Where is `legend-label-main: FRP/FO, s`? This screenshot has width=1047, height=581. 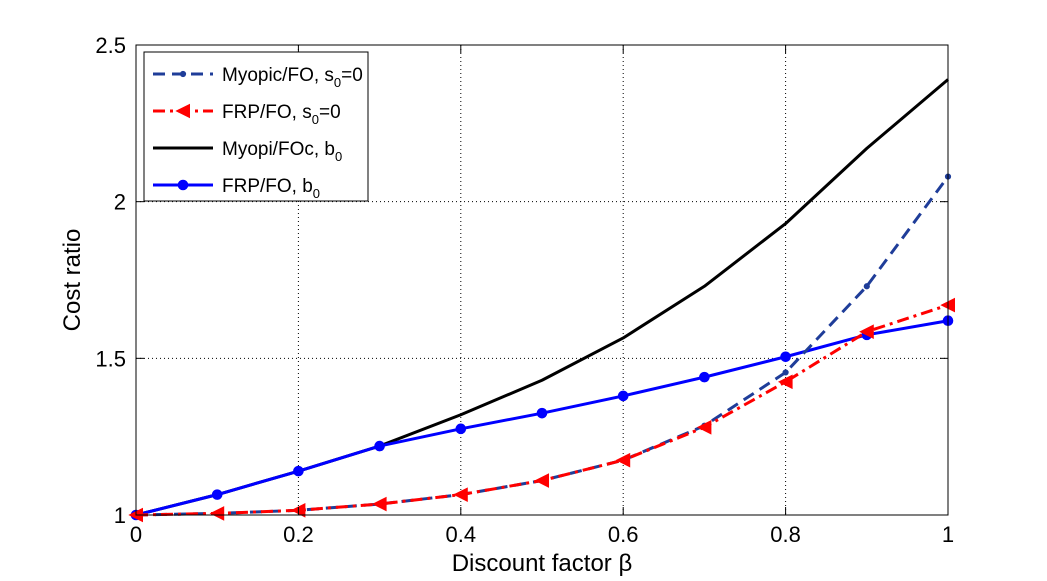
legend-label-main: FRP/FO, s is located at coordinates (267, 112).